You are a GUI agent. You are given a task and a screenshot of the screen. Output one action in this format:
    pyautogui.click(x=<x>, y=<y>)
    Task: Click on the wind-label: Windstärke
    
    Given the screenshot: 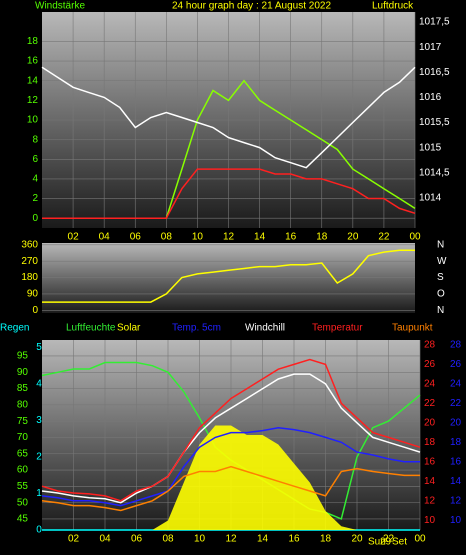 What is the action you would take?
    pyautogui.click(x=60, y=6)
    